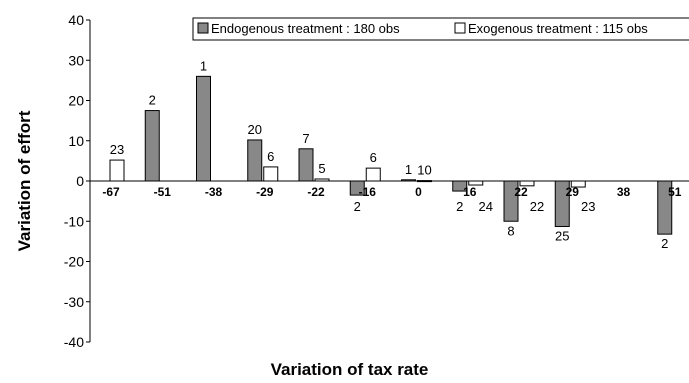  Describe the element at coordinates (562, 235) in the screenshot. I see `data-label: 25` at that location.